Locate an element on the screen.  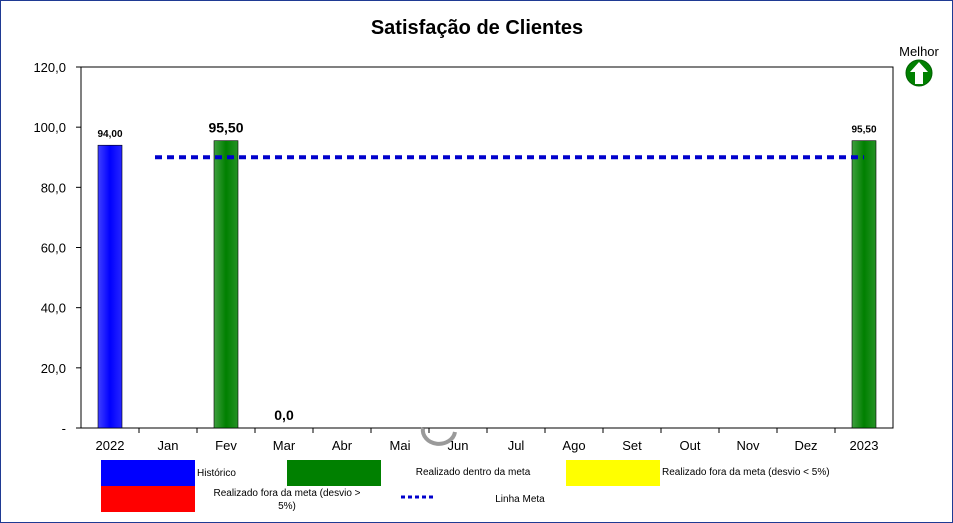
y-axis: - 20,0 40,0 60,0 80,0 100,0 120,0 is located at coordinates (57, 248).